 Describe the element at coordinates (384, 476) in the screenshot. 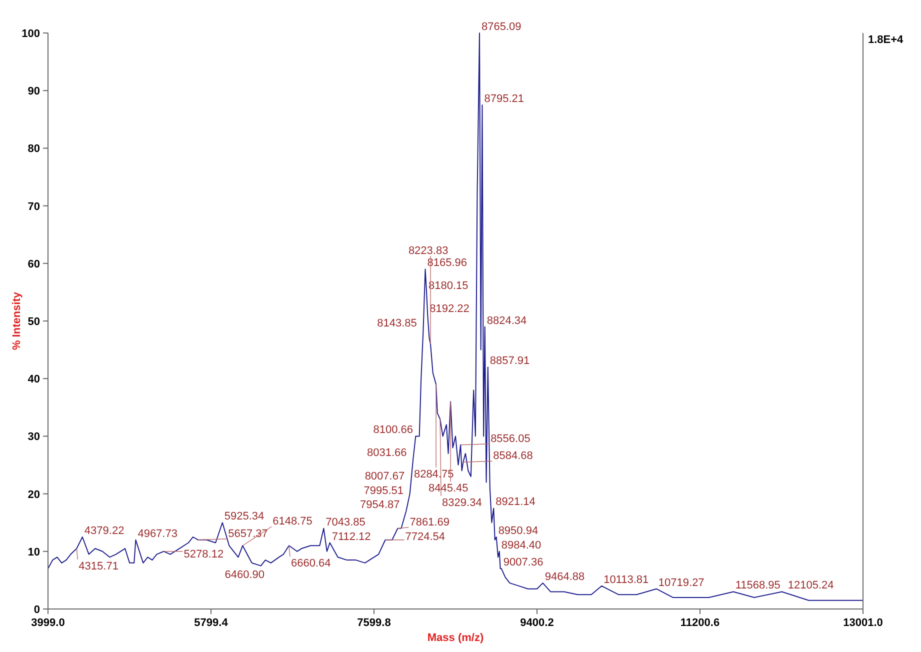

I see `annotation: 8007.67` at that location.